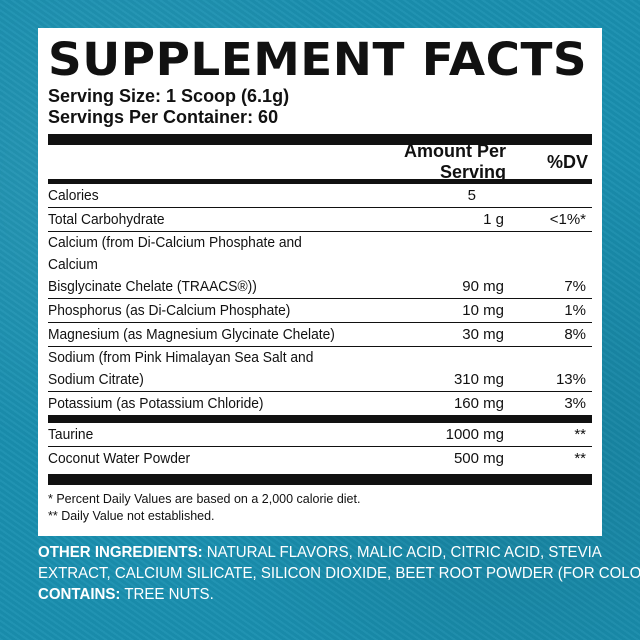  Describe the element at coordinates (79, 594) in the screenshot. I see `contains-label: CONTAINS:` at that location.